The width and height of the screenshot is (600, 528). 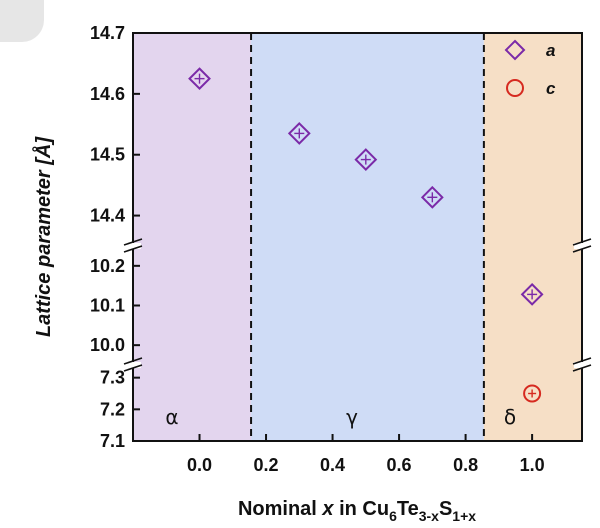 What do you see at coordinates (393, 516) in the screenshot?
I see `x-axis-title-part-3: 6` at bounding box center [393, 516].